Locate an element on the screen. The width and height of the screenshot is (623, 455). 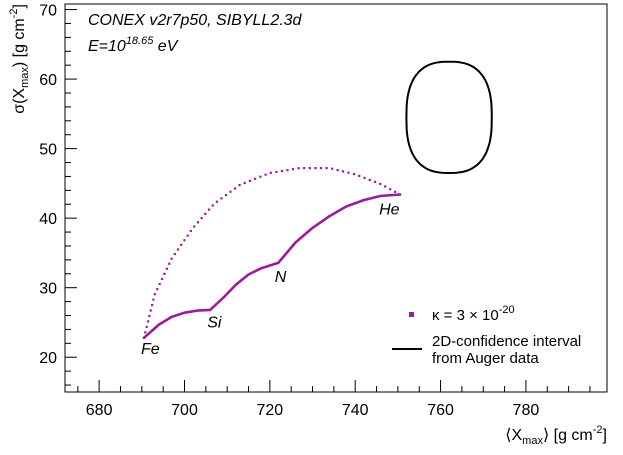
composition-label: N is located at coordinates (281, 277).